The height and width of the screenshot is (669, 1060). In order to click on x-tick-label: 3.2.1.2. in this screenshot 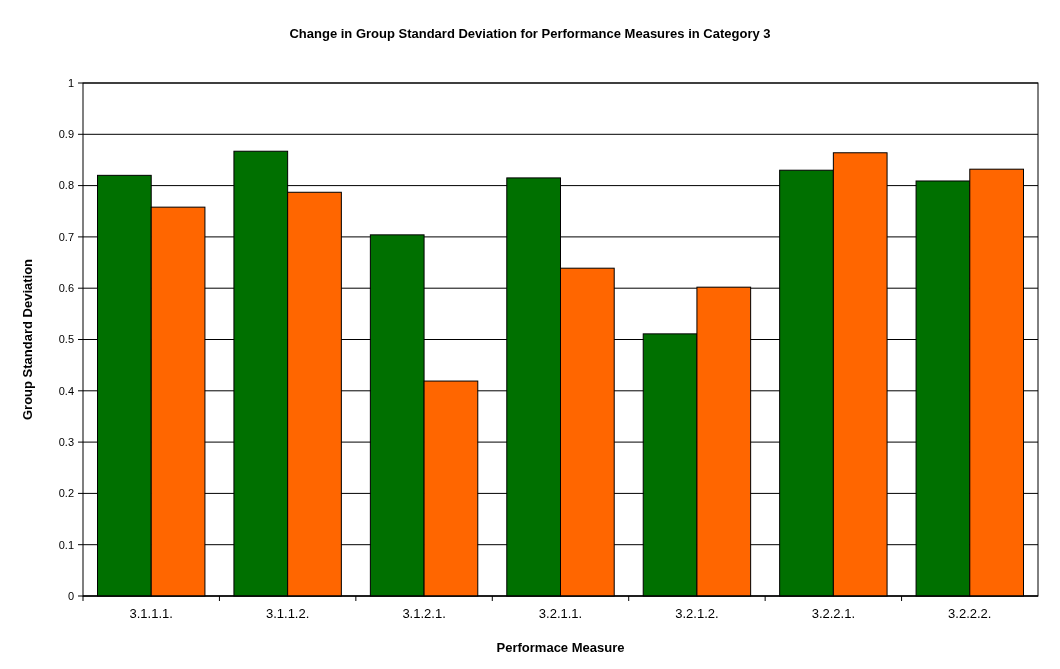, I will do `click(697, 613)`.